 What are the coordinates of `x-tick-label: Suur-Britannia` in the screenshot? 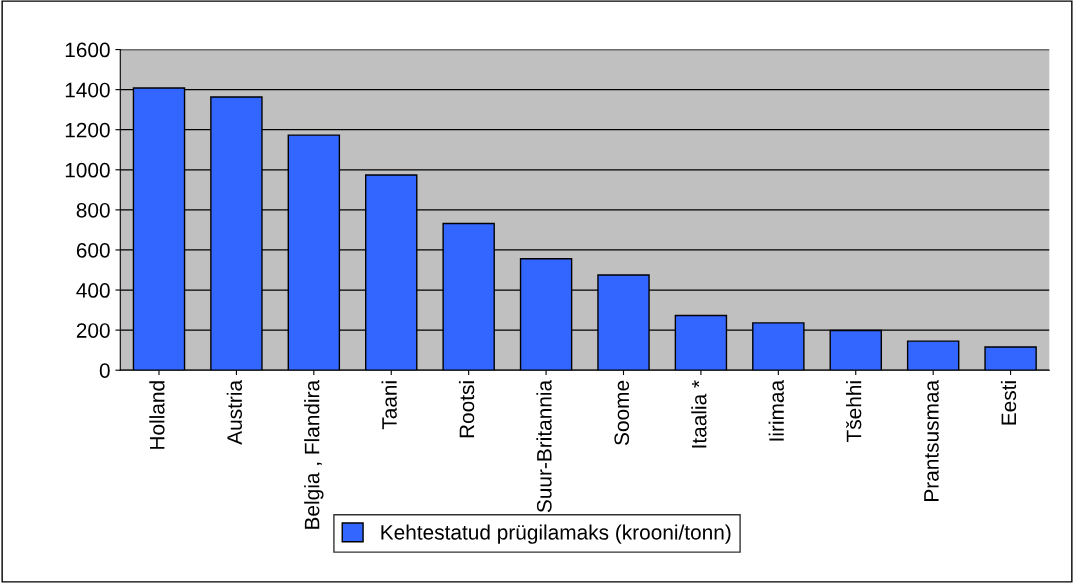 It's located at (544, 446).